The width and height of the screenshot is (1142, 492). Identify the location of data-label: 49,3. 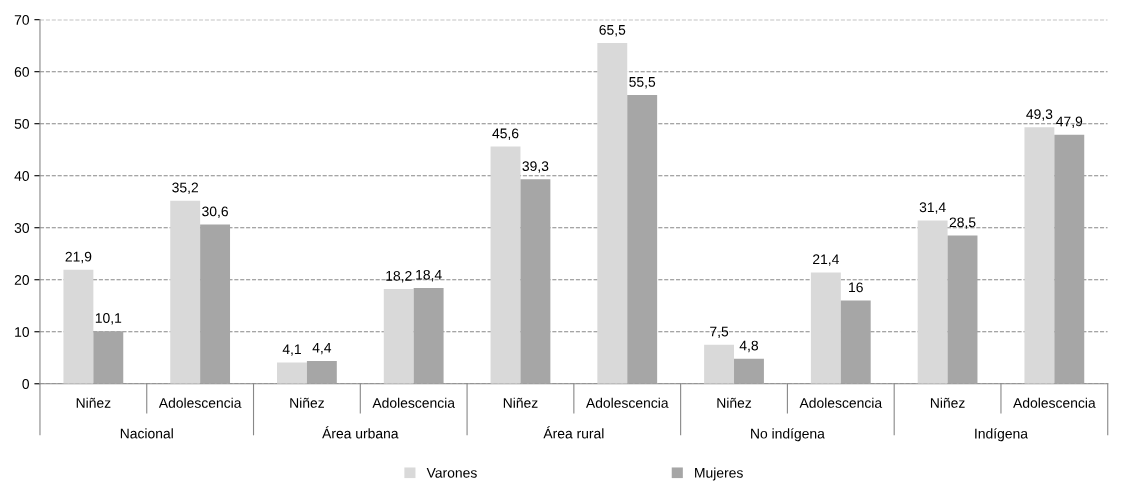
(1039, 115).